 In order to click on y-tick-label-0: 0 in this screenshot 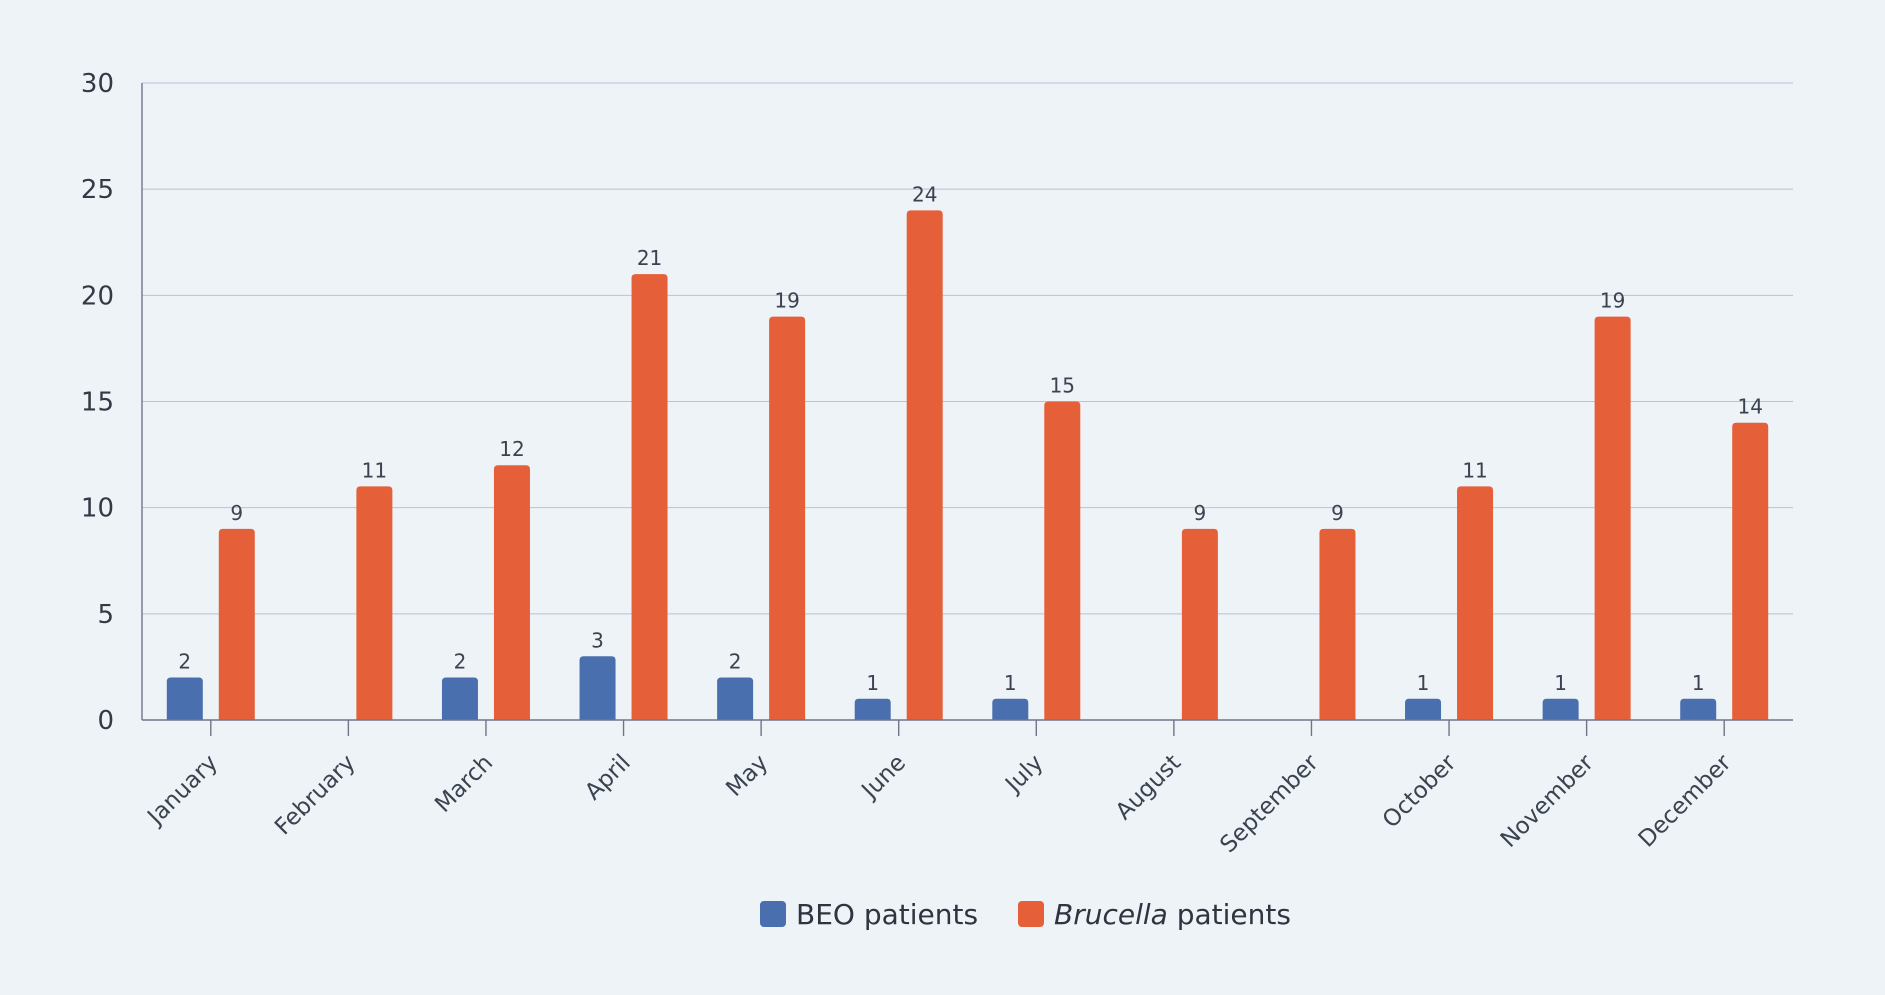, I will do `click(105, 721)`.